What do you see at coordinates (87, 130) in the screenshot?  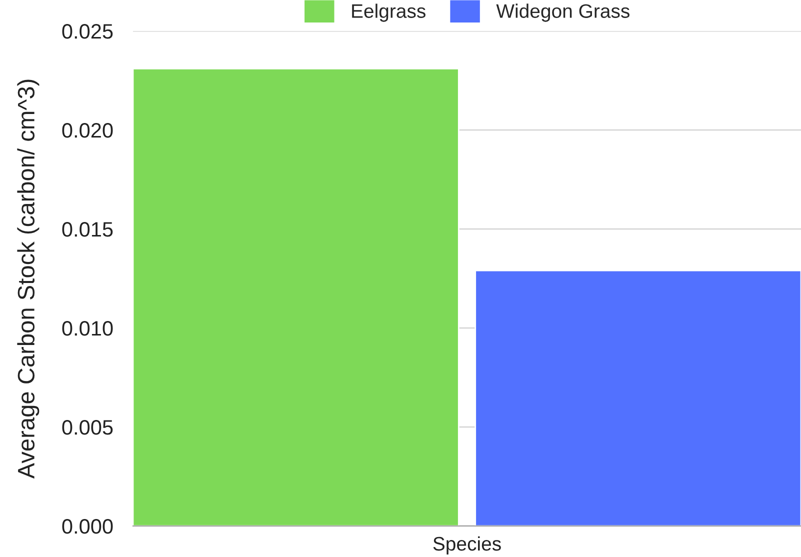 I see `y-tick-label: 0.020` at bounding box center [87, 130].